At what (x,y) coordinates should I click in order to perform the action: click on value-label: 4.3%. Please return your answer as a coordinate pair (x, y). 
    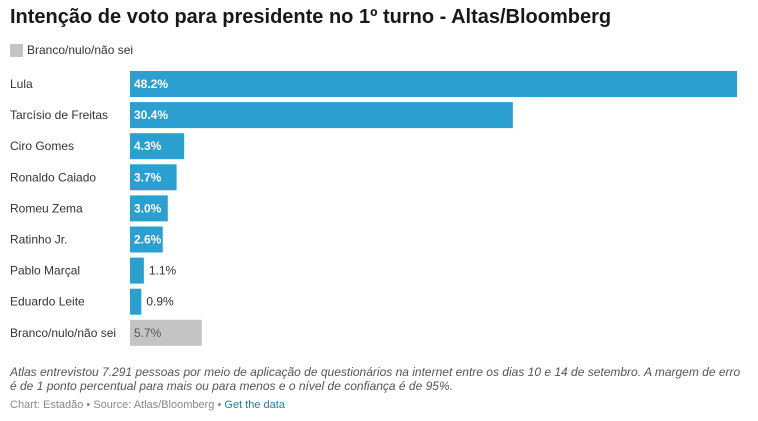
    Looking at the image, I should click on (148, 146).